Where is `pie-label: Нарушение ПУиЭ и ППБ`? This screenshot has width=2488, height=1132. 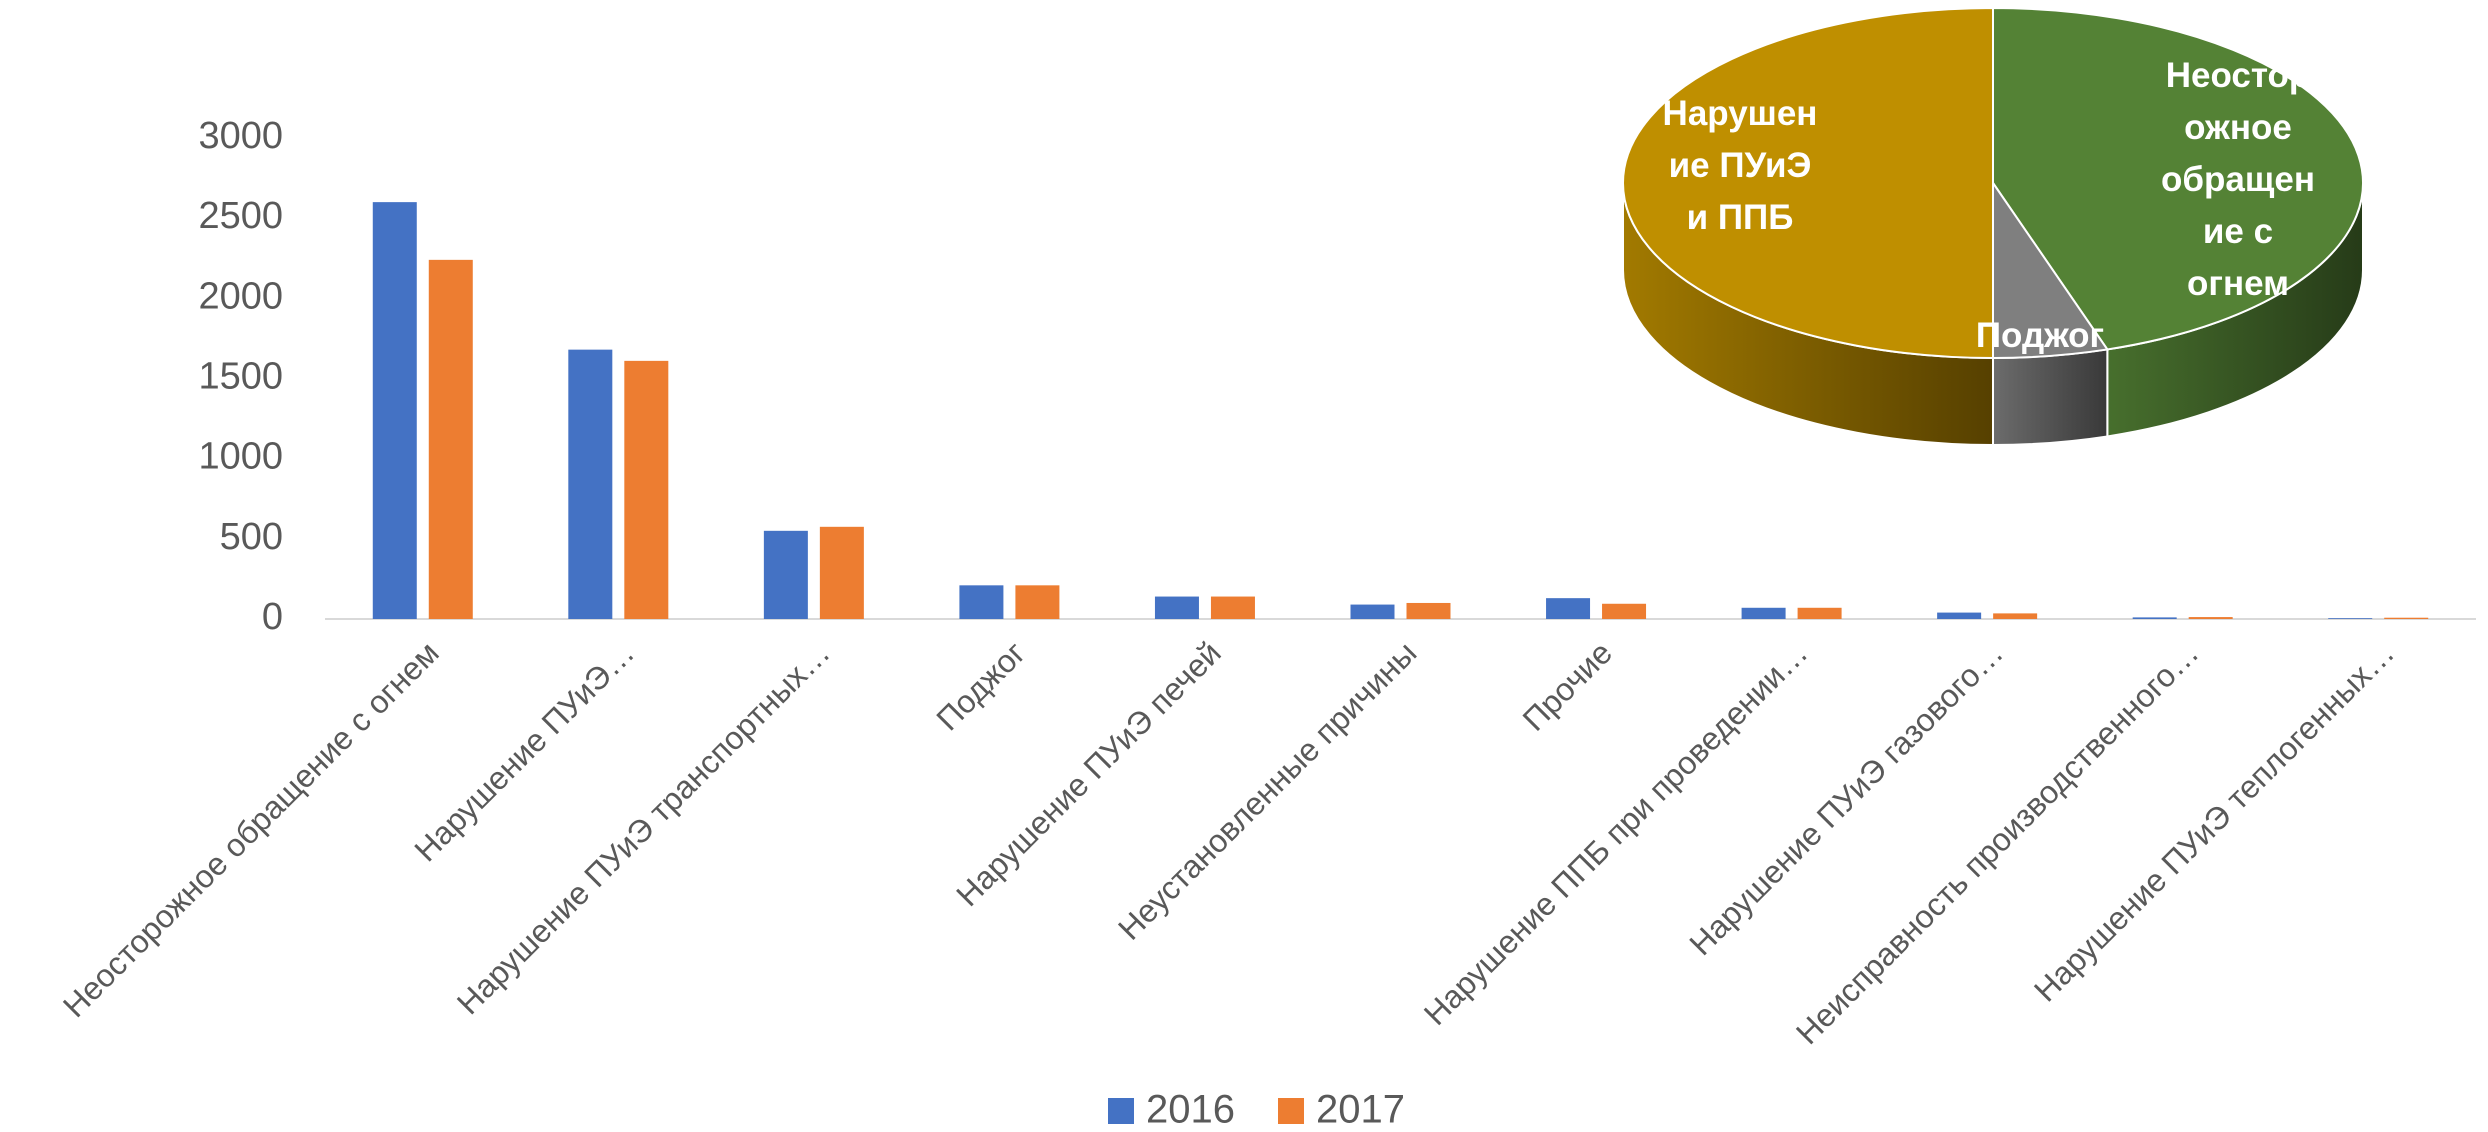 pie-label: Нарушение ПУиЭ и ППБ is located at coordinates (1740, 165).